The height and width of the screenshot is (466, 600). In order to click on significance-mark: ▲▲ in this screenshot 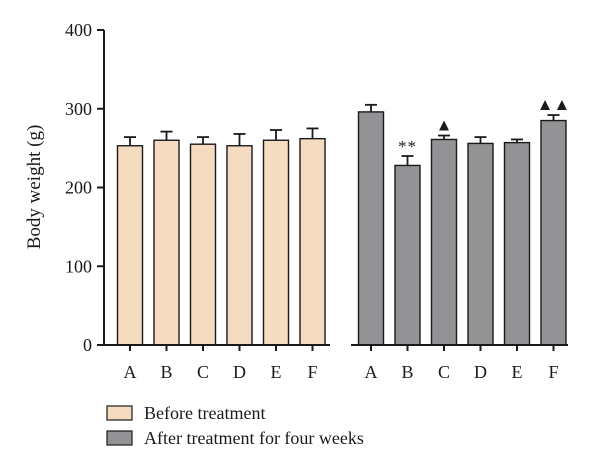, I will do `click(554, 104)`.